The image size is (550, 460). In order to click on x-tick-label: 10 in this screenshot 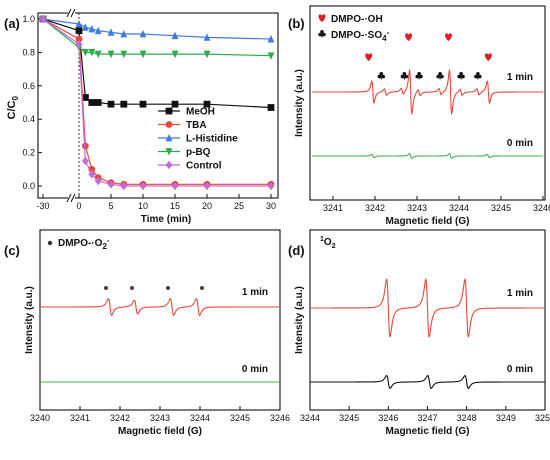, I will do `click(143, 206)`.